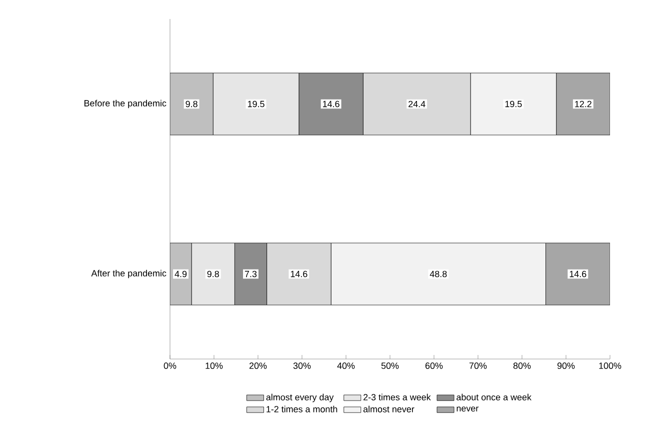 The width and height of the screenshot is (646, 444). Describe the element at coordinates (388, 409) in the screenshot. I see `legend-label: almost never` at that location.